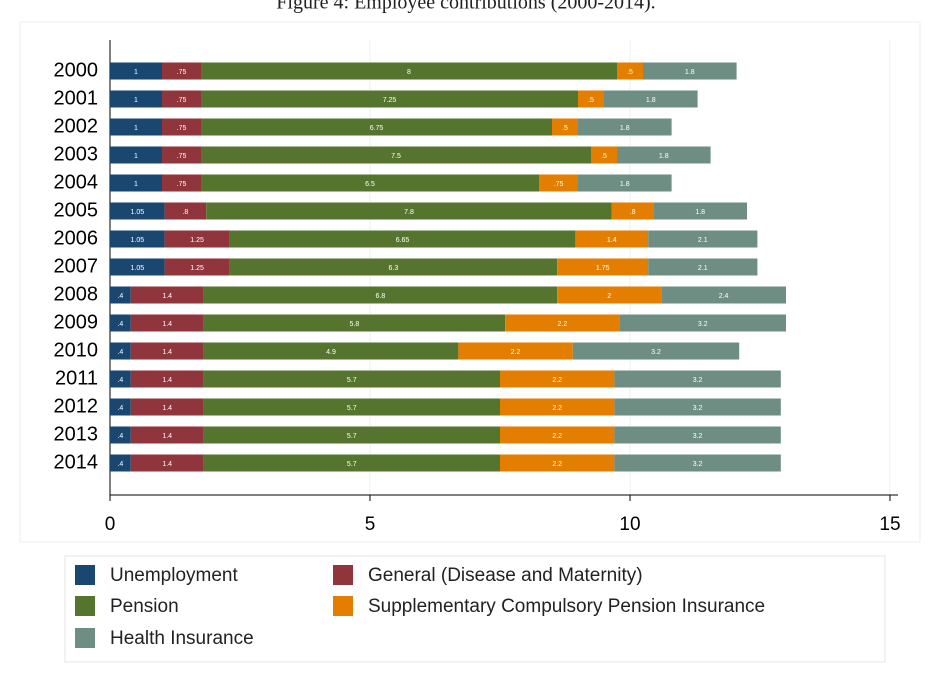 This screenshot has height=687, width=933. Describe the element at coordinates (76, 154) in the screenshot. I see `y-tick-label: 2003` at that location.